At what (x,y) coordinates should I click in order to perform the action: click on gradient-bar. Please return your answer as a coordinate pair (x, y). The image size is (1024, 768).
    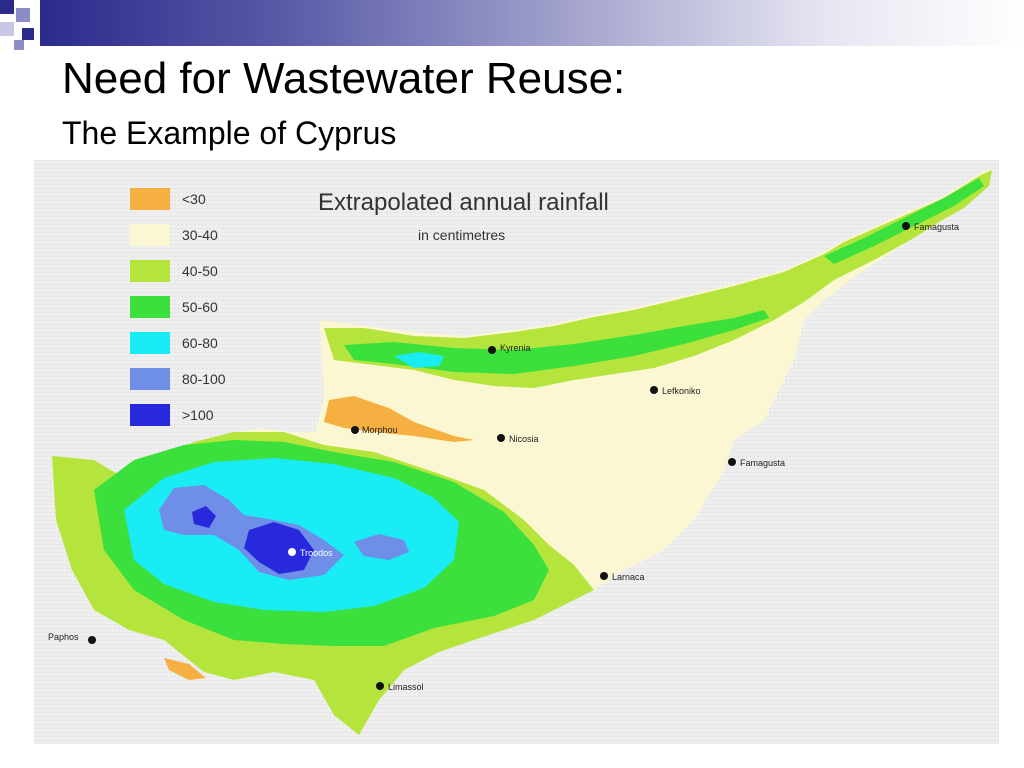
    Looking at the image, I should click on (532, 23).